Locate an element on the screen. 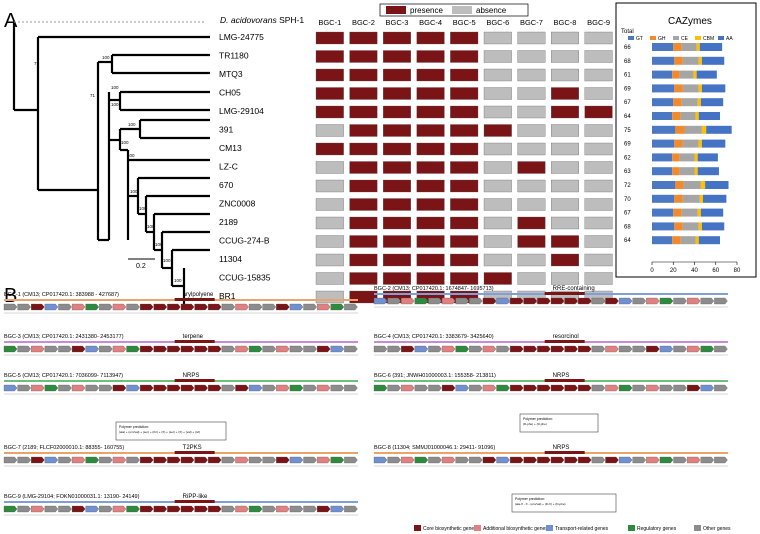 Image resolution: width=760 pixels, height=534 pixels. cazymes-total: 69 is located at coordinates (627, 145).